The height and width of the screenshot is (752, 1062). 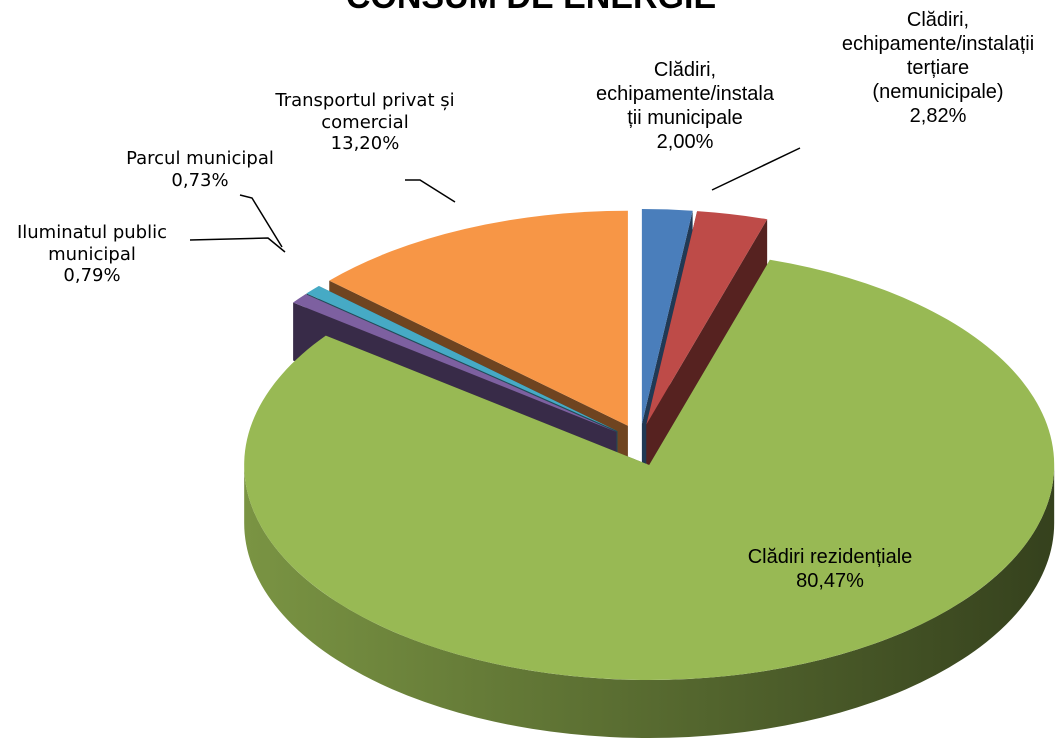 I want to click on value-label: 2,82%, so click(x=938, y=116).